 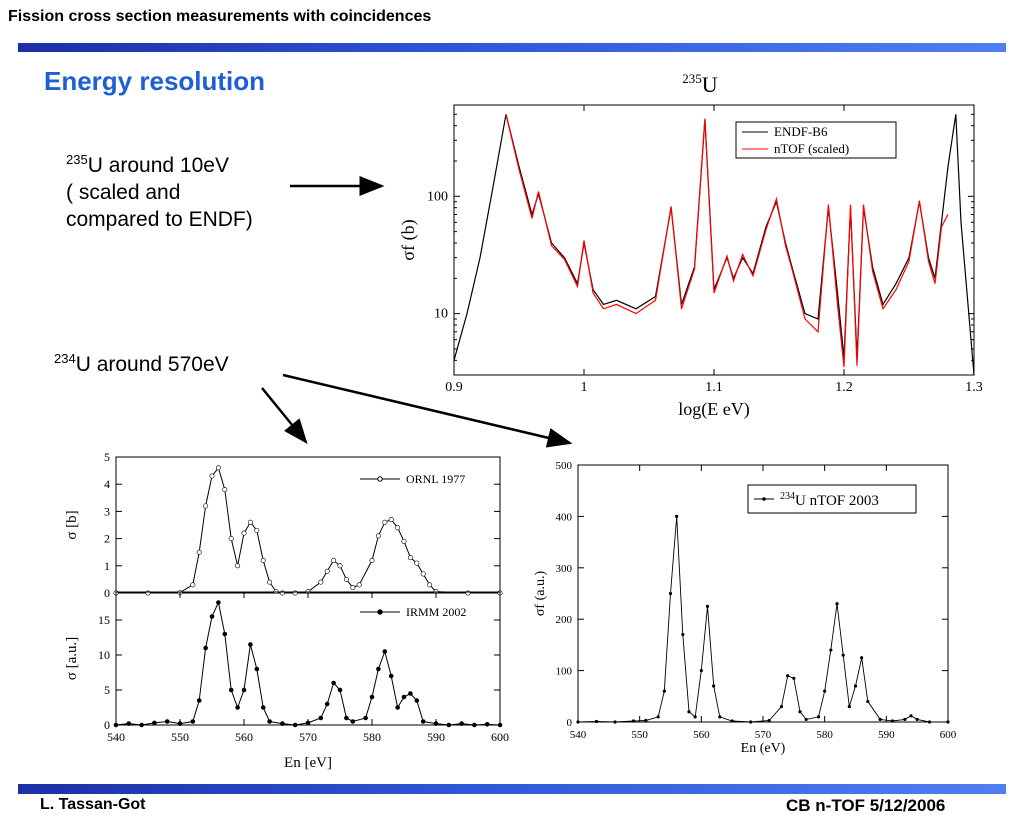 I want to click on note-u234: 234U around 570eV, so click(x=141, y=361).